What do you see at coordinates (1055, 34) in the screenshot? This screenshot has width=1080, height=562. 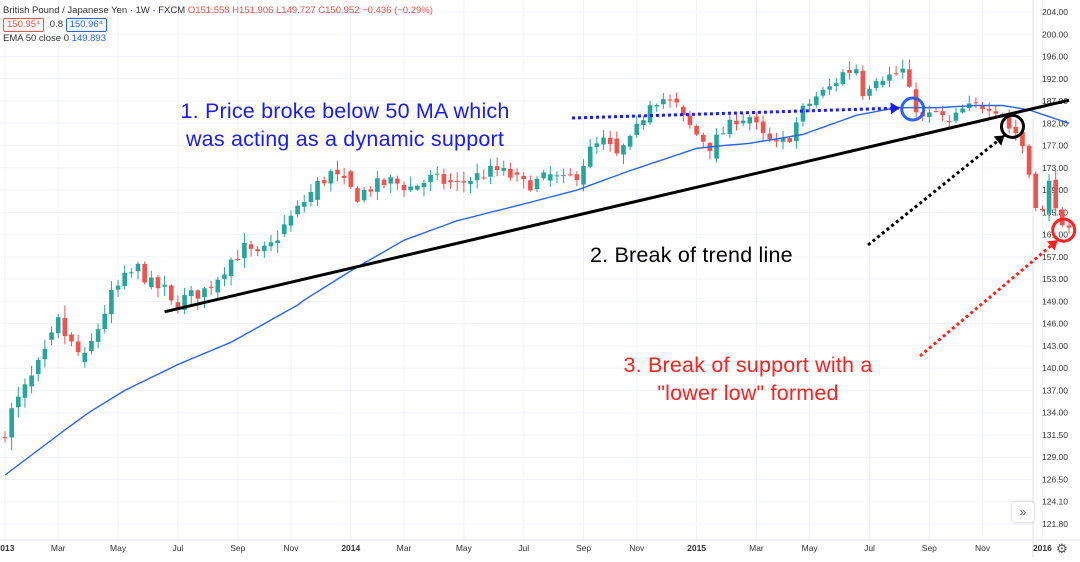 I see `price-tick-label: 200.00` at bounding box center [1055, 34].